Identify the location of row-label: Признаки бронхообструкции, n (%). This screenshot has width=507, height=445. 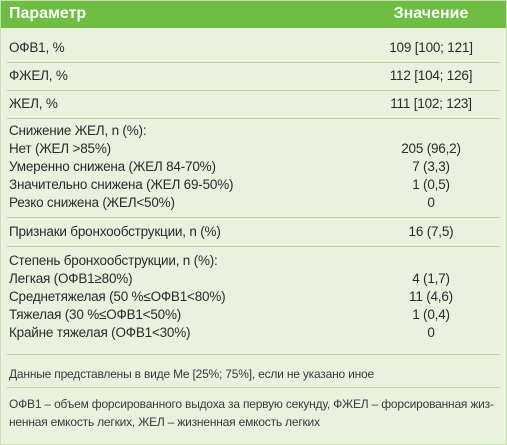
(115, 231).